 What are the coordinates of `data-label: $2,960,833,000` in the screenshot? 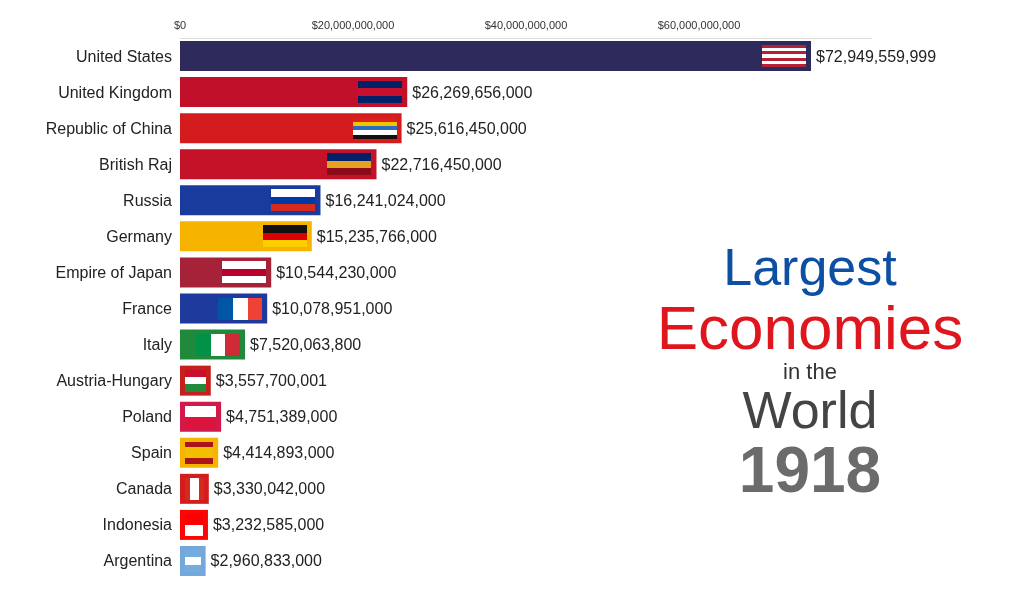 It's located at (266, 561).